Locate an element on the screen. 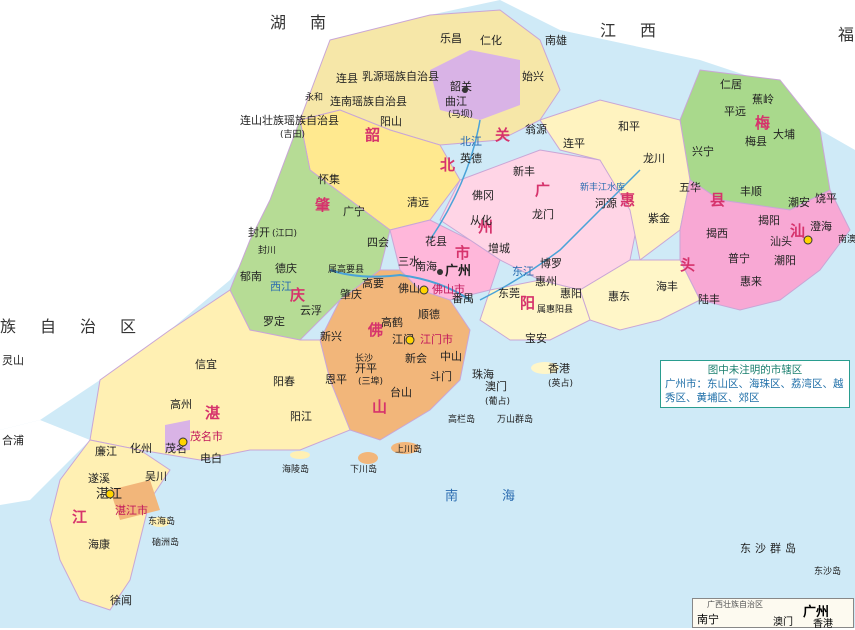 The width and height of the screenshot is (855, 630). place-jiexi: 揭西 is located at coordinates (717, 233).